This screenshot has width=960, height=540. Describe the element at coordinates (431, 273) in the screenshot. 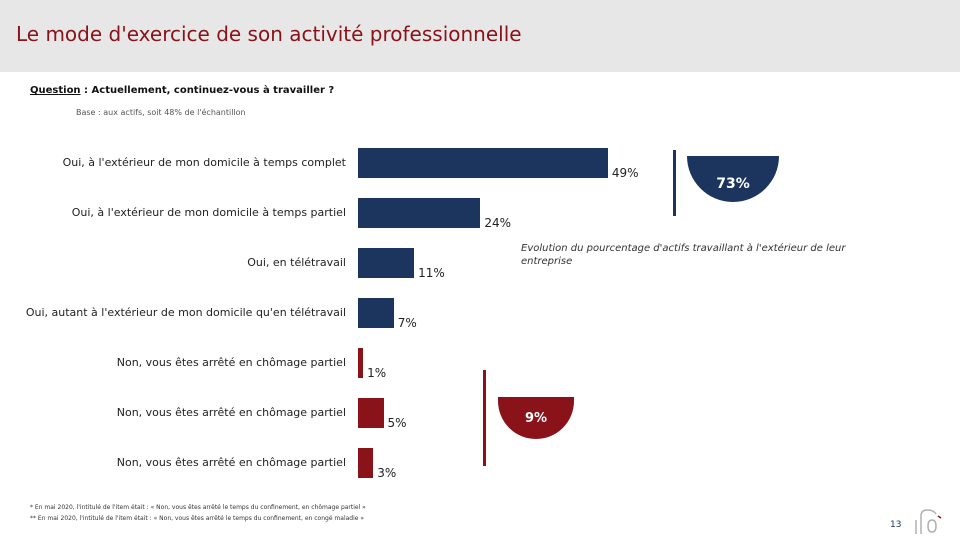

I see `value-label: 11%` at that location.